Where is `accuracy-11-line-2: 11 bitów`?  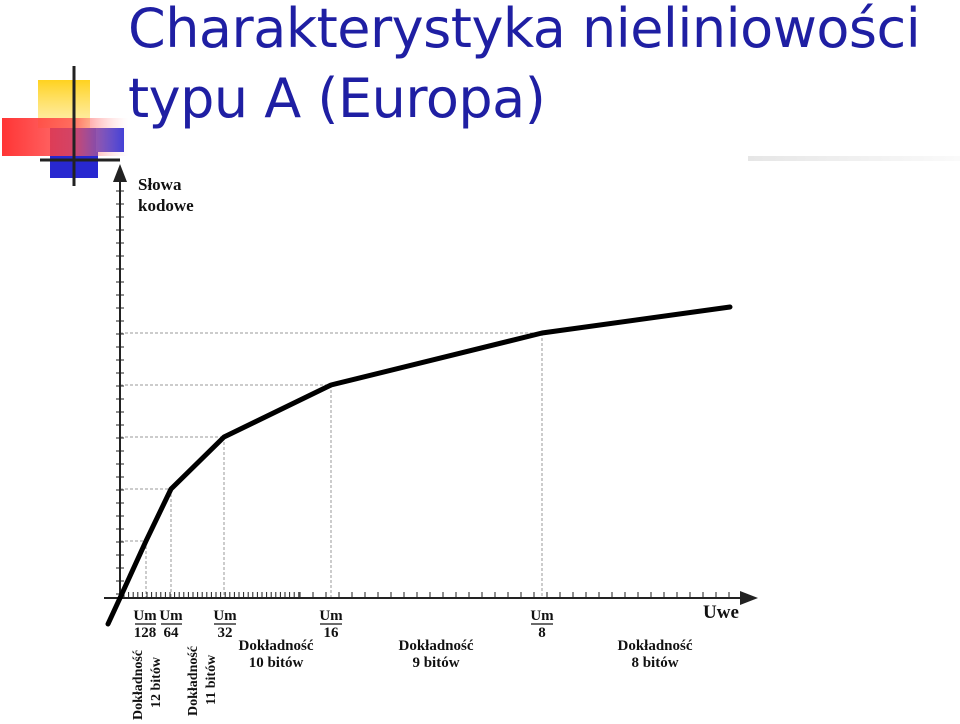
accuracy-11-line-2: 11 bitów is located at coordinates (211, 679).